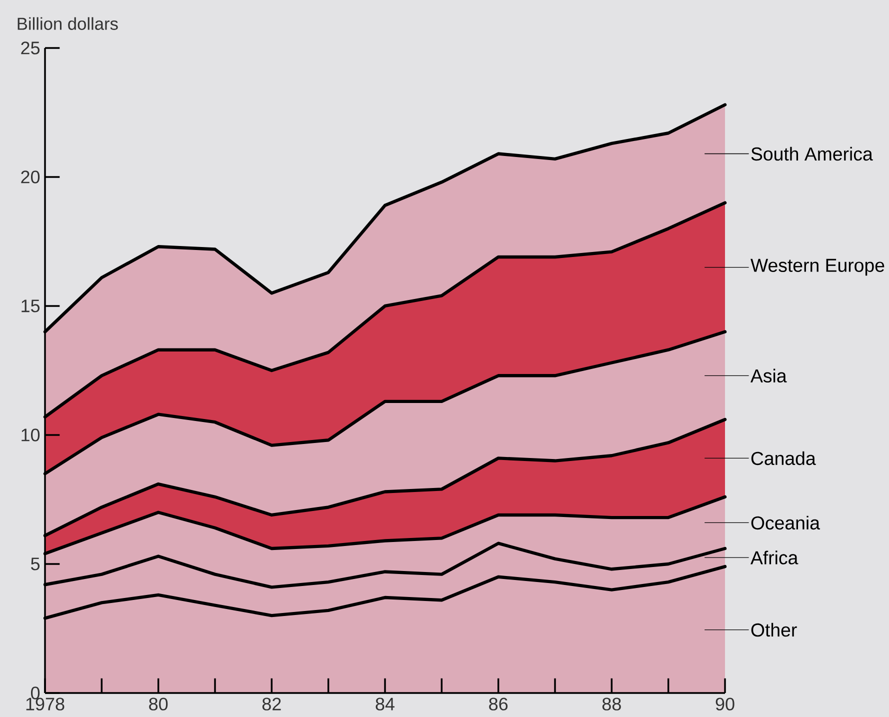 This screenshot has width=889, height=717. I want to click on x-tick-label: 88, so click(611, 704).